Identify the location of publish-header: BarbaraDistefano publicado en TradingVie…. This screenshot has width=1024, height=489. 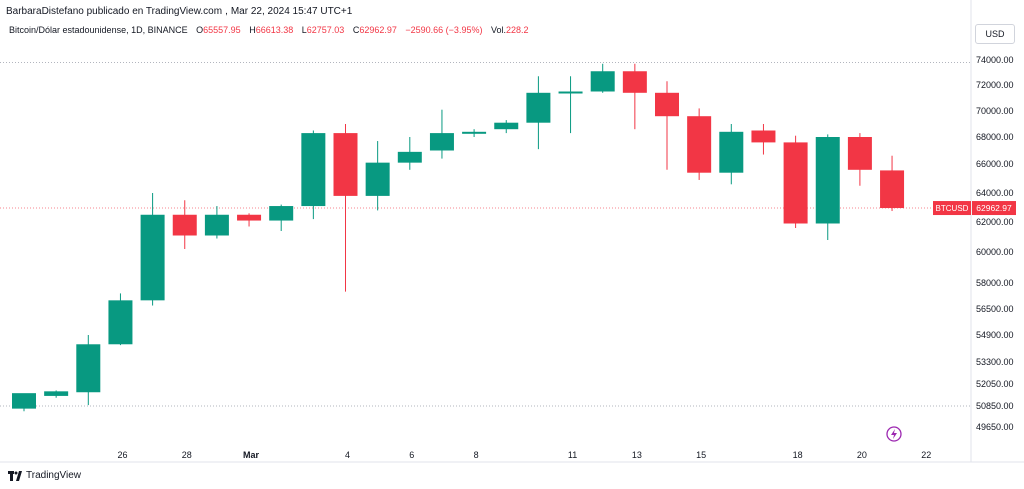
(179, 11).